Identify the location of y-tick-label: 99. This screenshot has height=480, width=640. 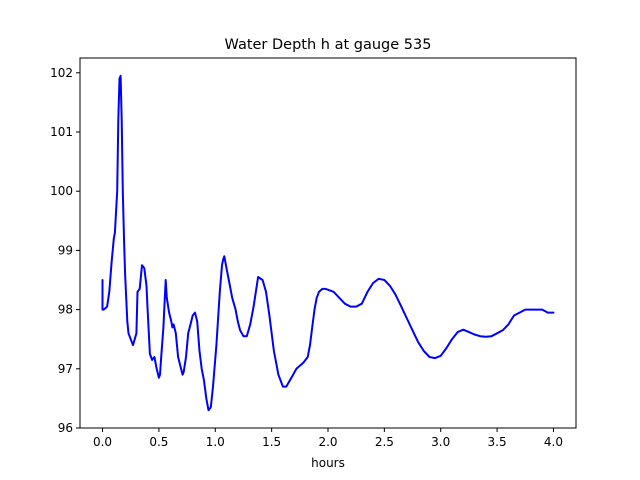
(65, 250).